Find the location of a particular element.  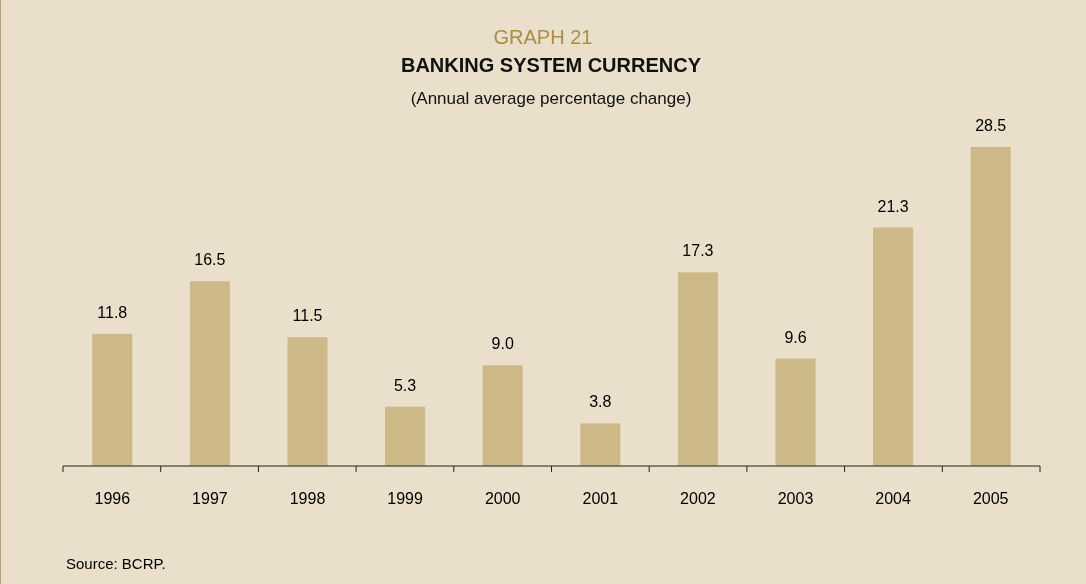

x-tick-label: 1998 is located at coordinates (307, 498).